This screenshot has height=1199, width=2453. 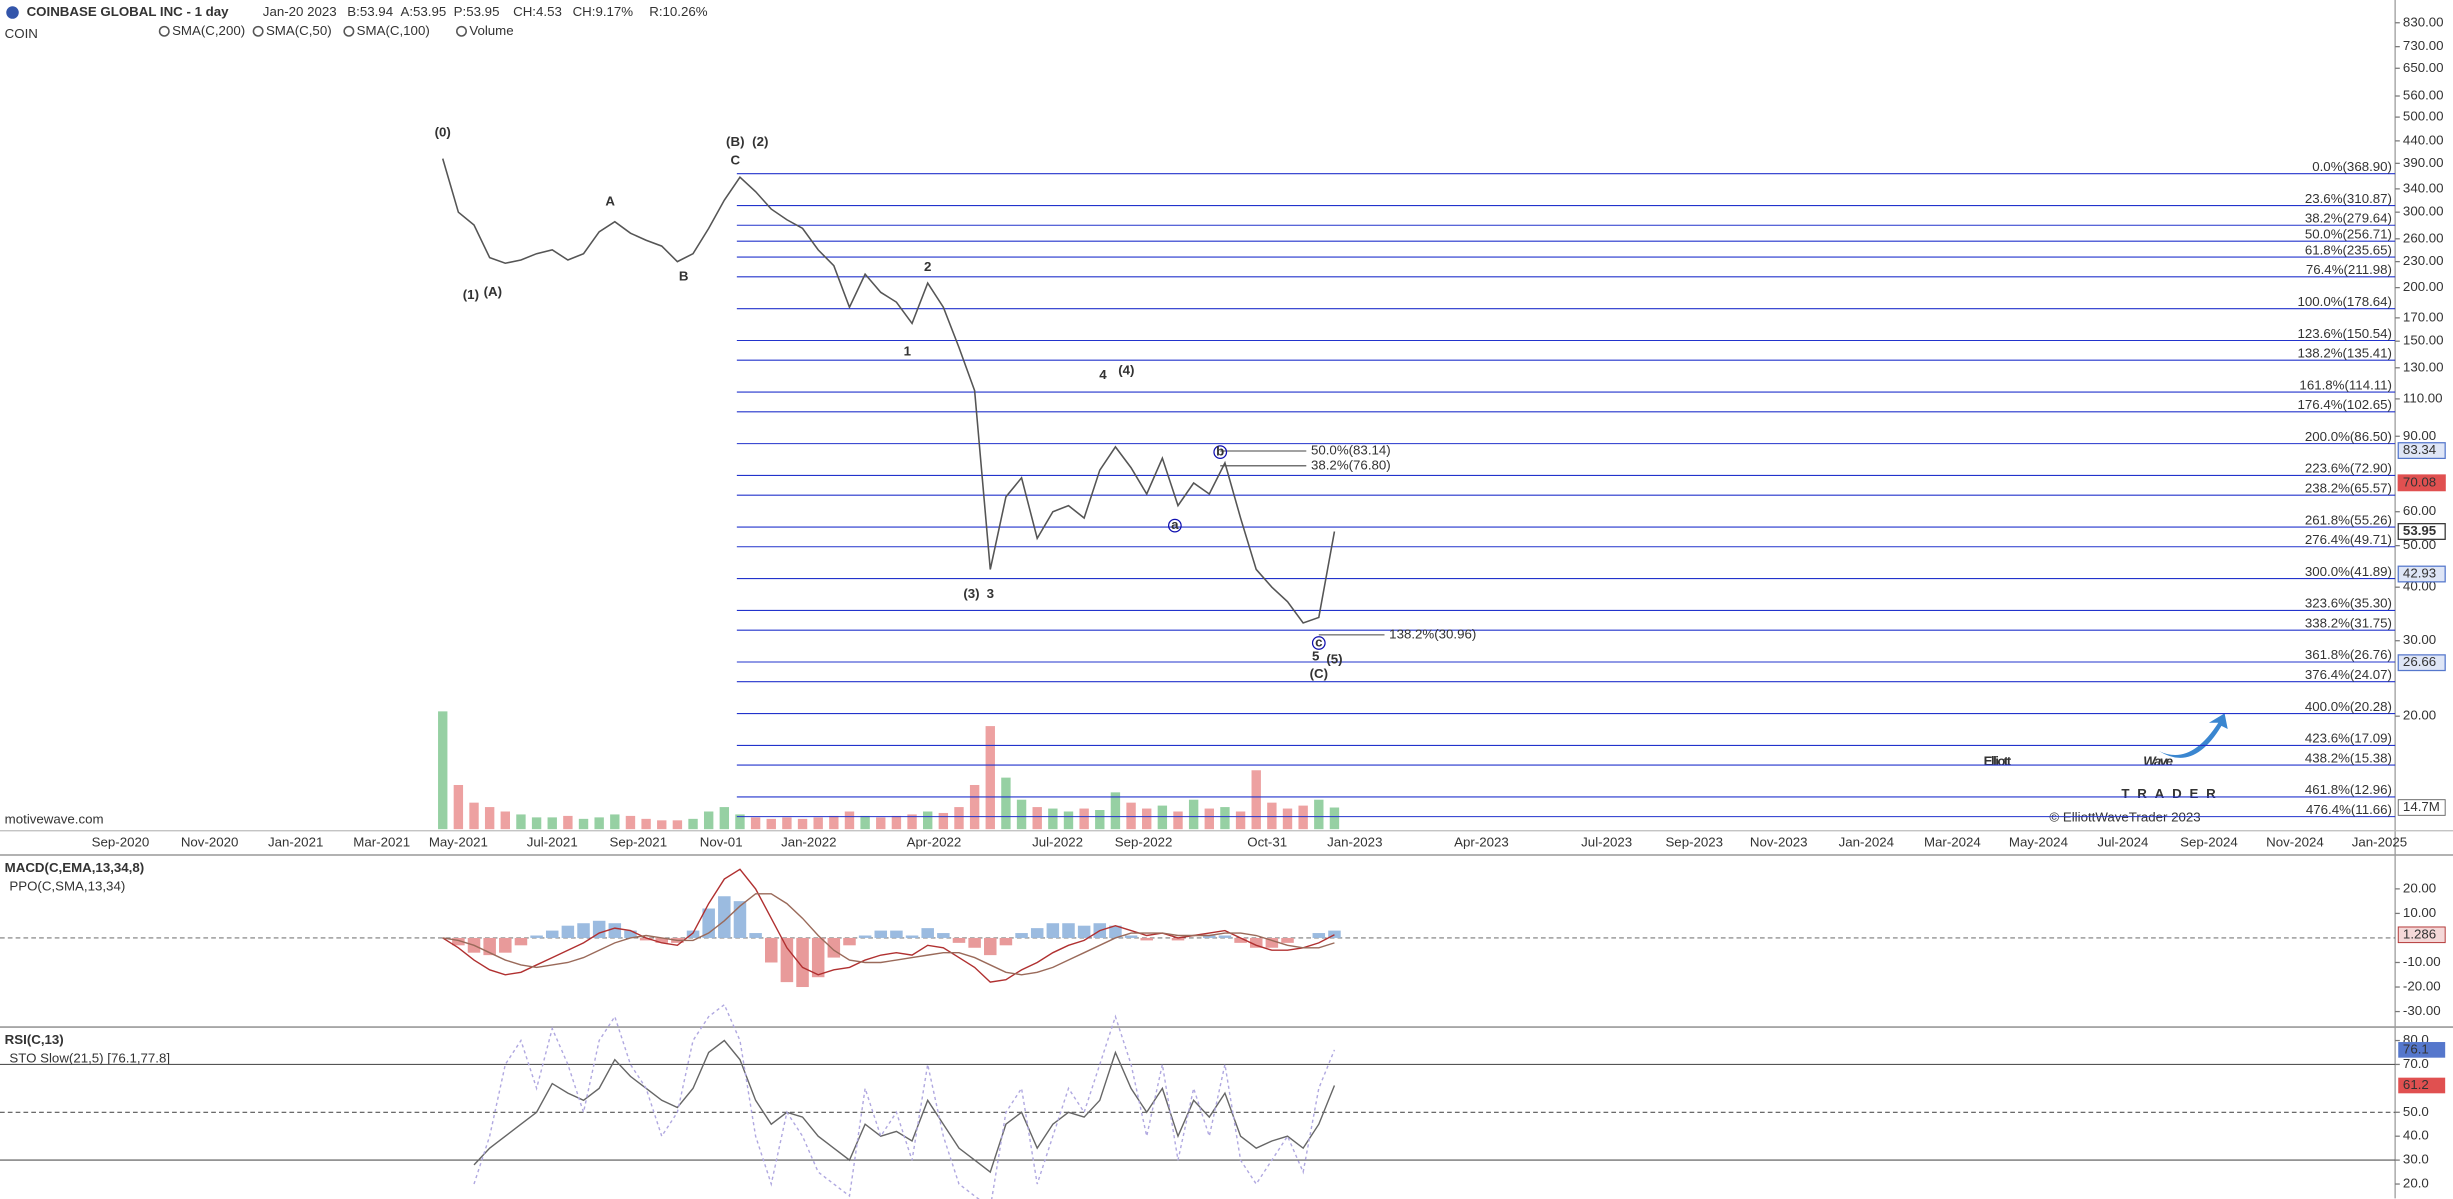 What do you see at coordinates (2419, 510) in the screenshot?
I see `y-tick-label: 60.00` at bounding box center [2419, 510].